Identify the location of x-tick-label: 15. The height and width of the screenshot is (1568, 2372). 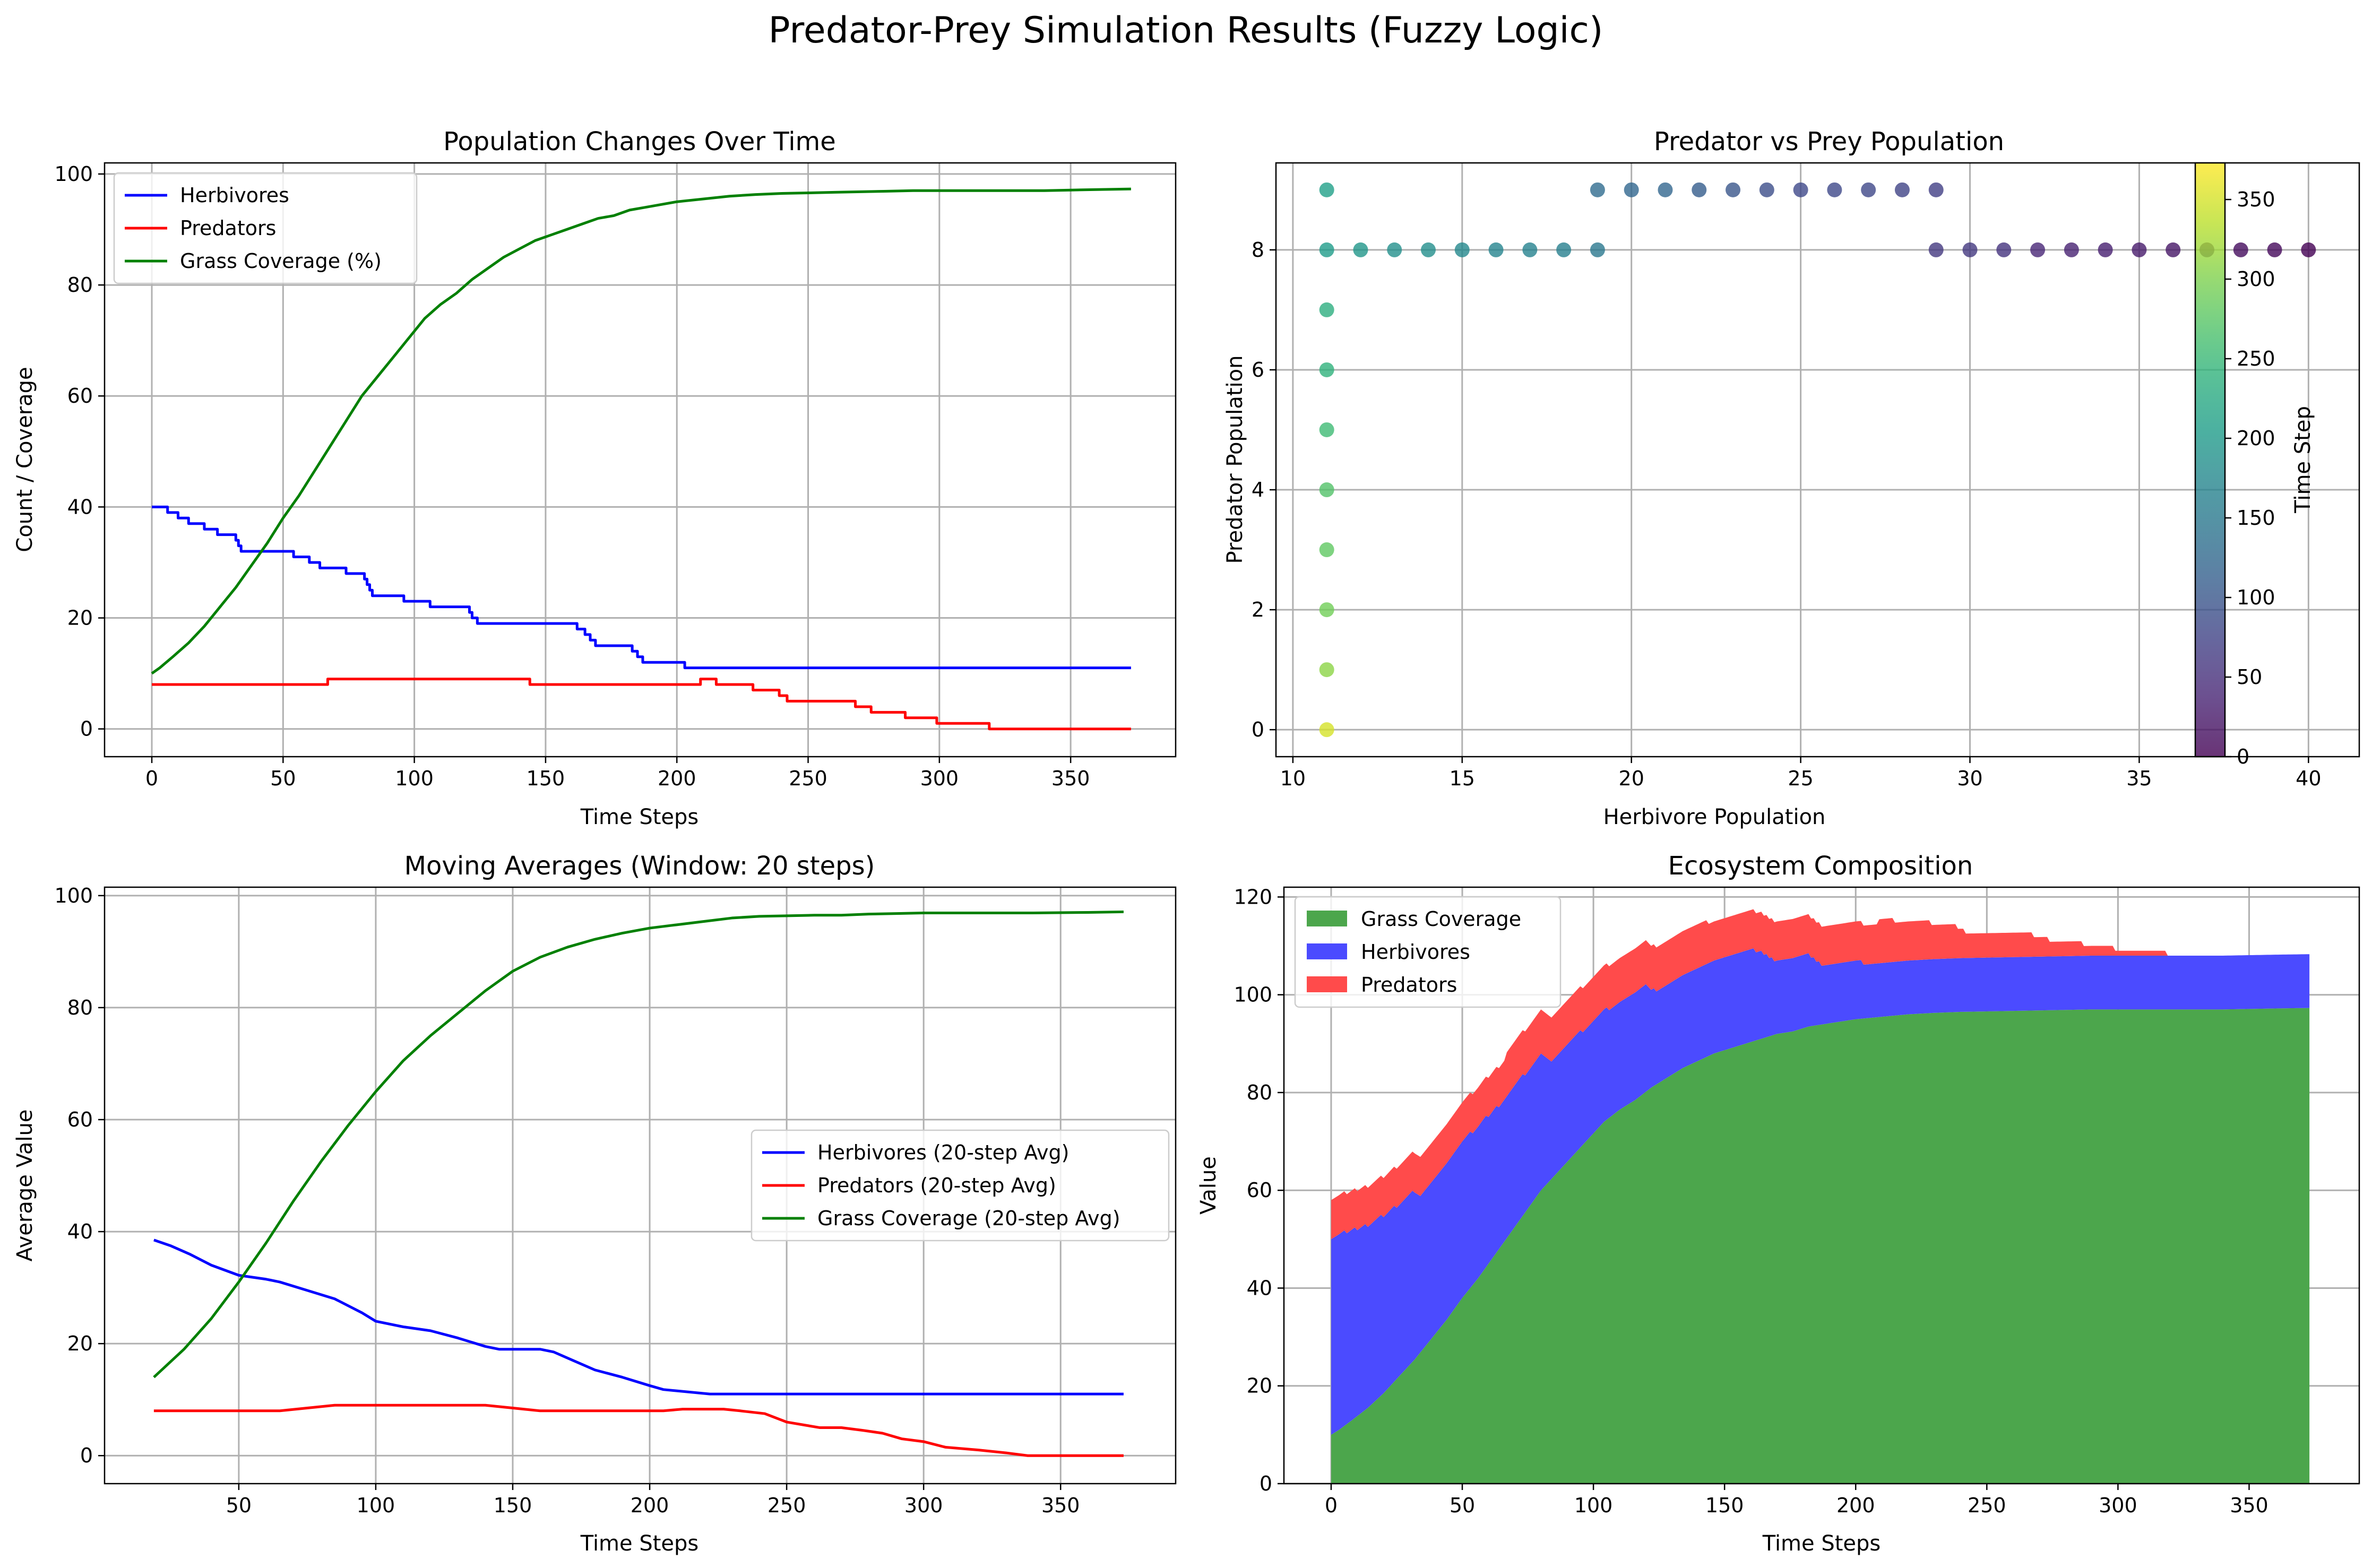
(1462, 778).